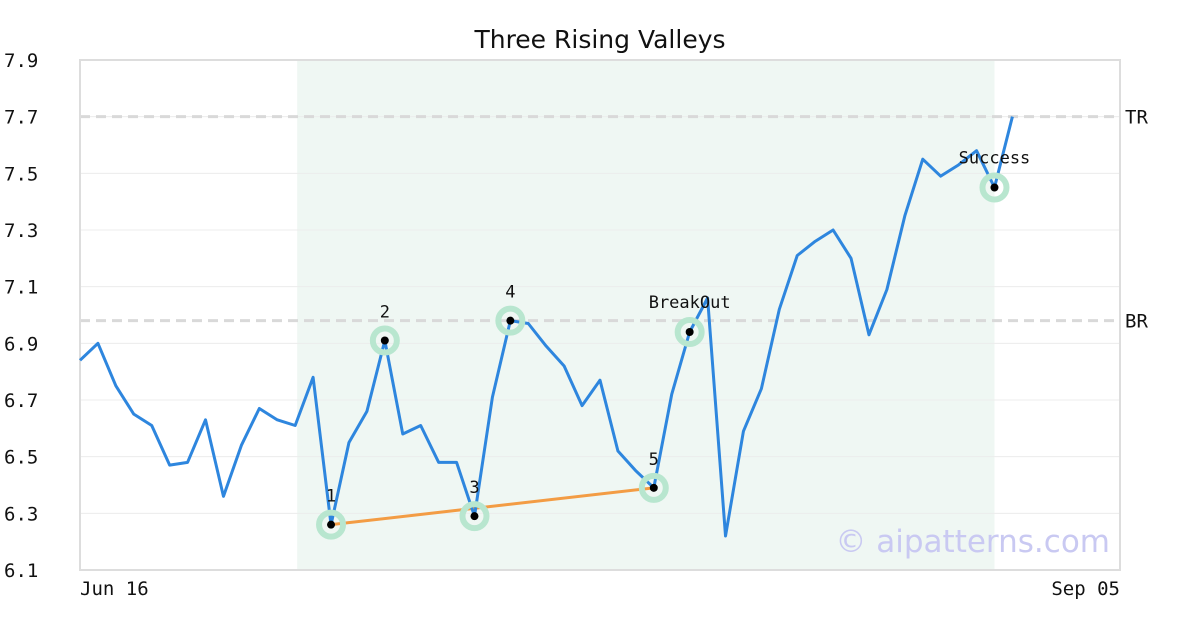  What do you see at coordinates (1085, 589) in the screenshot?
I see `x-tick-label: Sep 05` at bounding box center [1085, 589].